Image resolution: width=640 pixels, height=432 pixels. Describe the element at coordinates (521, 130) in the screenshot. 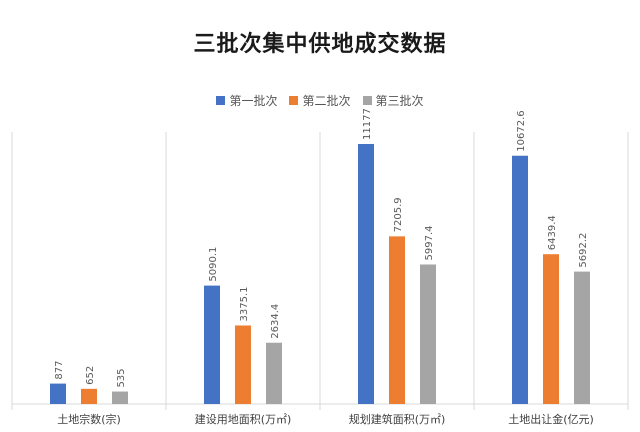

I see `data-label-series-1-cat-4: 10672.6` at that location.